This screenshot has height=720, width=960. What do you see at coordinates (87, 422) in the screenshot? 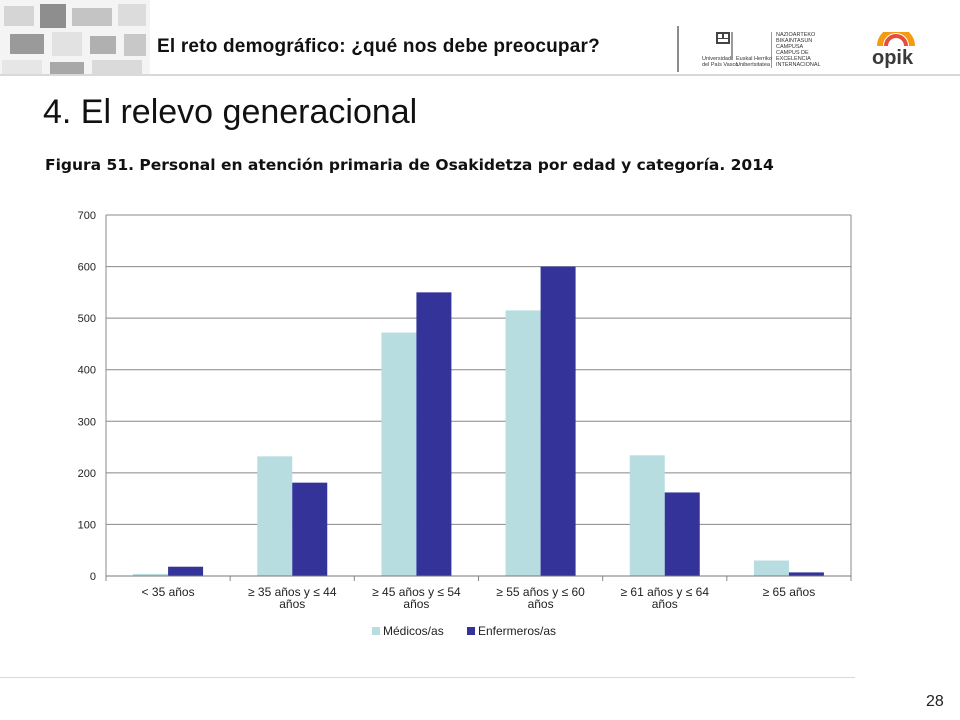
I see `y-tick-label: 300` at bounding box center [87, 422].